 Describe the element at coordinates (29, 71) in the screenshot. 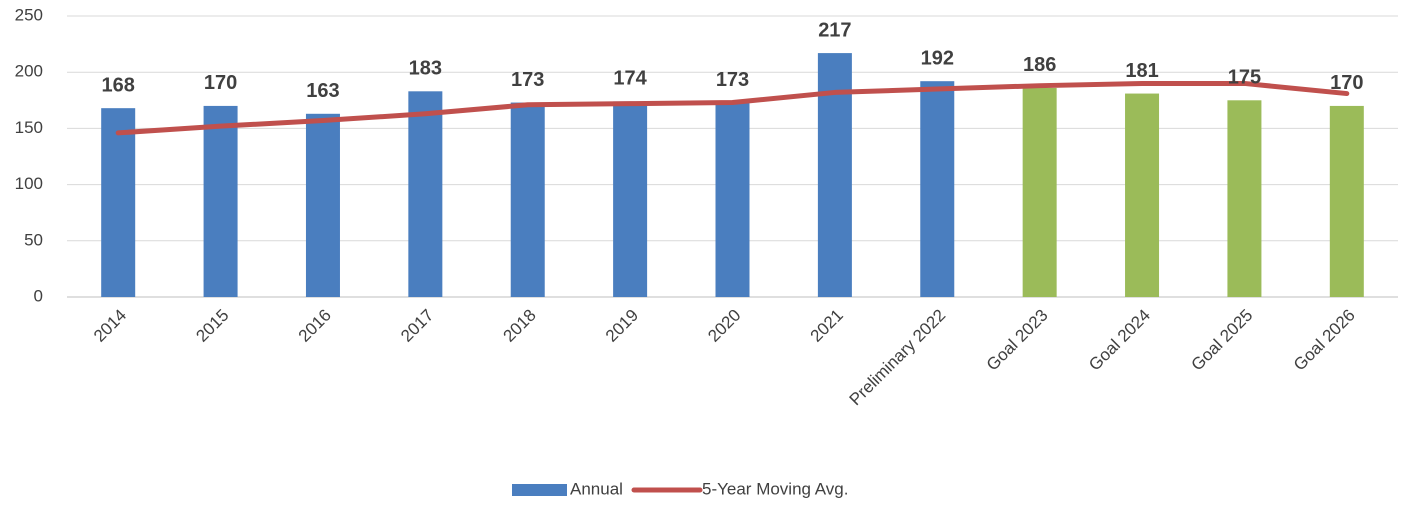

I see `y-tick-label: 200` at that location.